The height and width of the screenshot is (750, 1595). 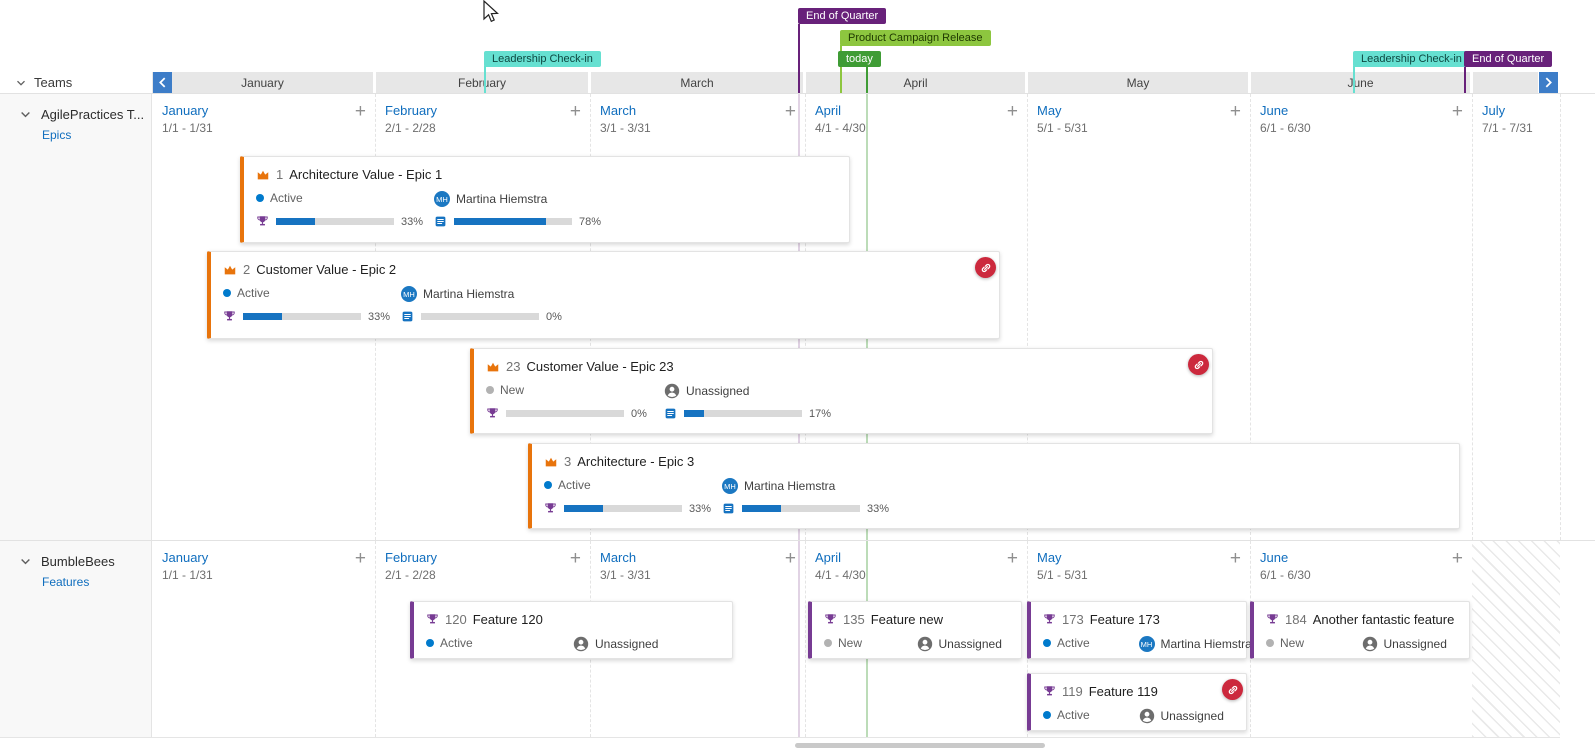 I want to click on card-progress-row: 0% 17%, so click(x=843, y=408).